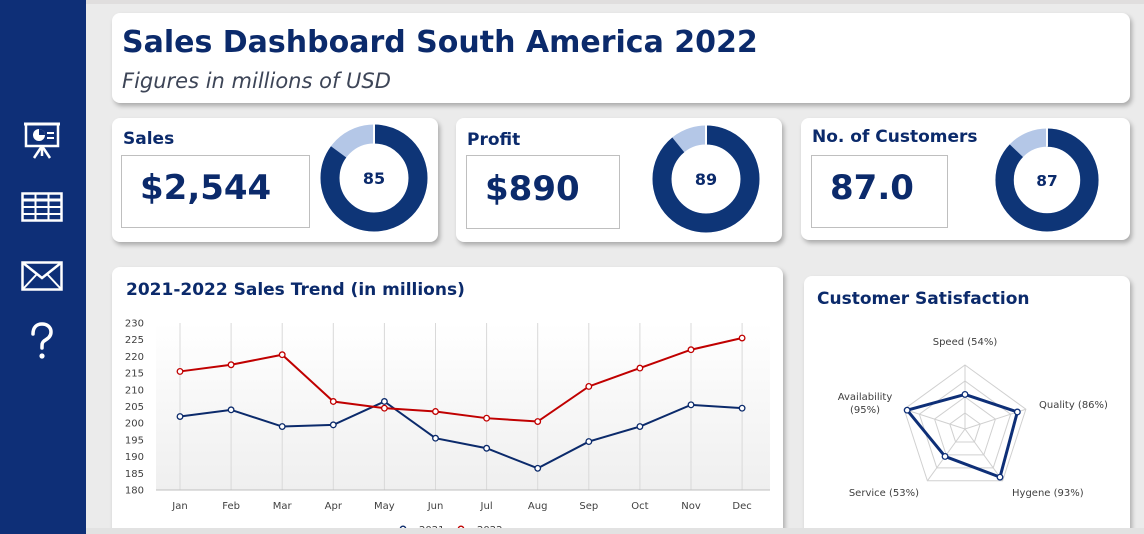  Describe the element at coordinates (440, 42) in the screenshot. I see `page-title: Sales Dashboard South America 2022` at that location.